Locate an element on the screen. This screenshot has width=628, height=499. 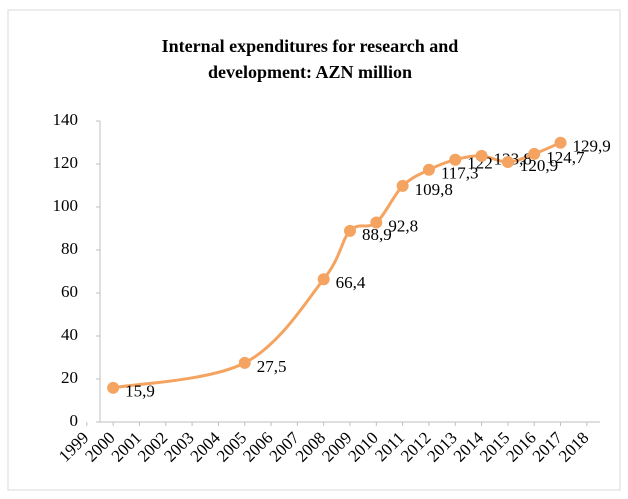
data-label: 129,9 is located at coordinates (592, 146).